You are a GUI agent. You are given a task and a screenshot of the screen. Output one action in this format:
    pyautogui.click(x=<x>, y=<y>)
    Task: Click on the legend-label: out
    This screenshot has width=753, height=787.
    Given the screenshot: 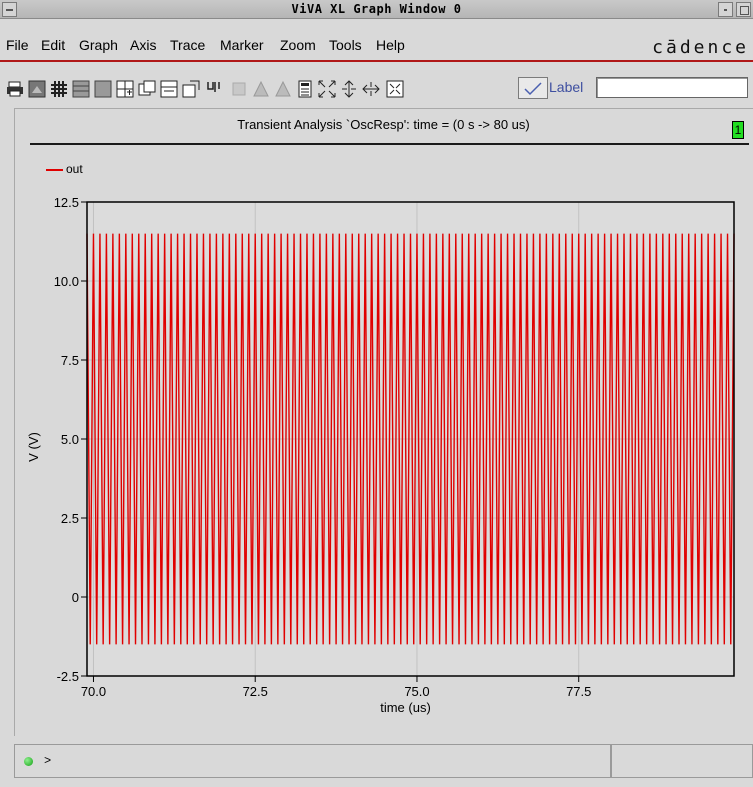 What is the action you would take?
    pyautogui.click(x=74, y=169)
    